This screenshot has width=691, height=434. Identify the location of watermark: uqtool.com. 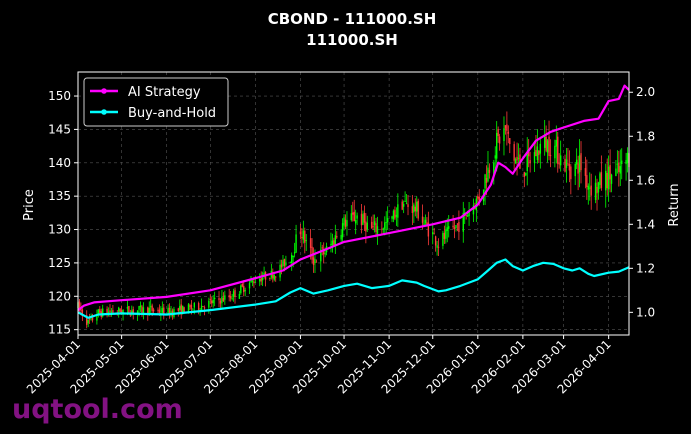
(97, 409).